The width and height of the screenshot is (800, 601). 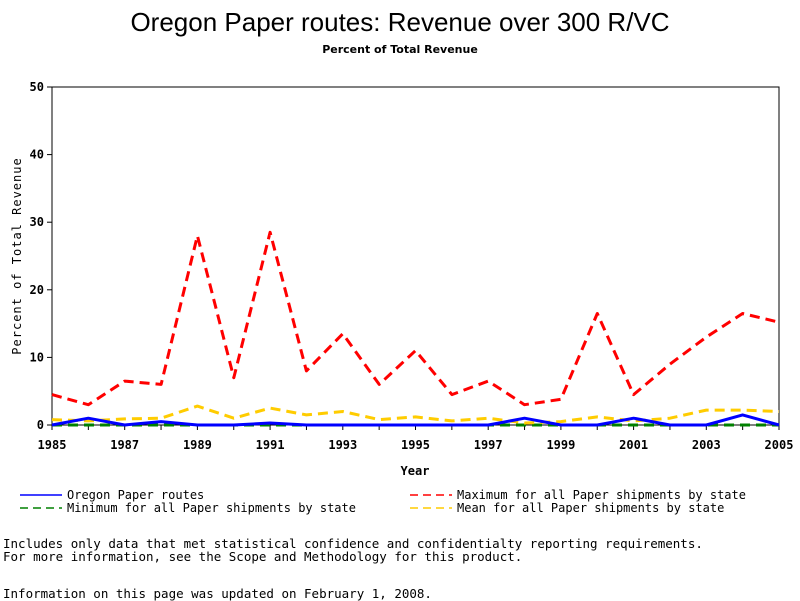 What do you see at coordinates (124, 445) in the screenshot?
I see `x-tick-label: 1987` at bounding box center [124, 445].